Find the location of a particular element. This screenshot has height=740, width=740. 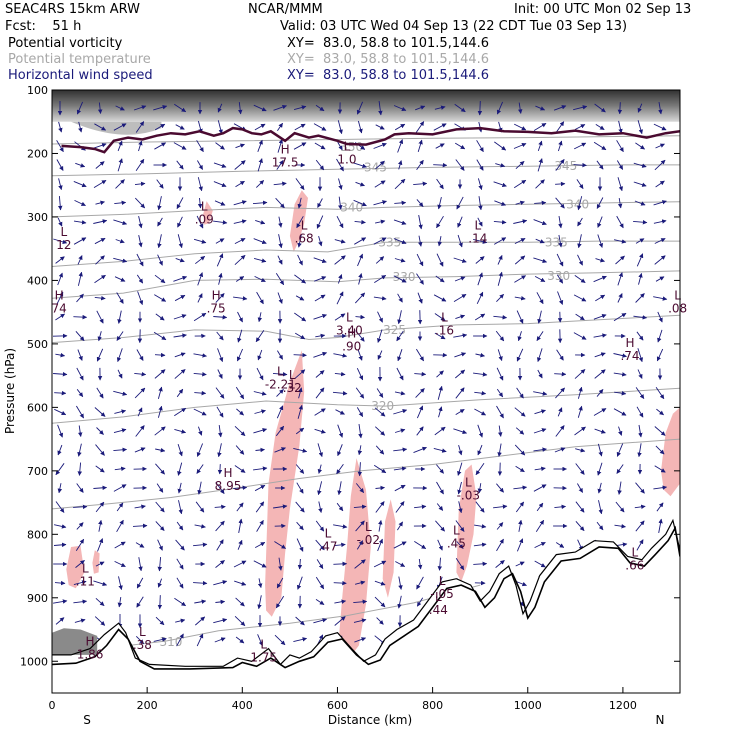

pv-extremum-symbol: H is located at coordinates (351, 334).